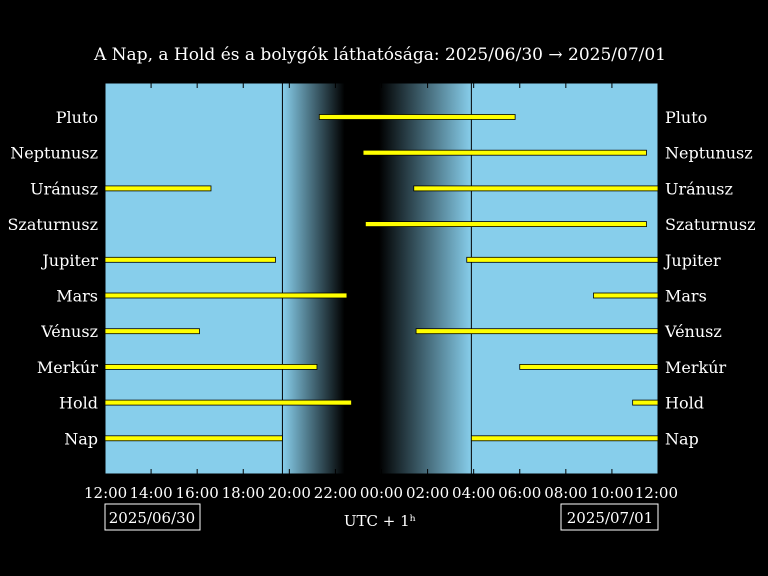 The height and width of the screenshot is (576, 768). What do you see at coordinates (68, 367) in the screenshot?
I see `body-label-left-merkur: Merkúr` at bounding box center [68, 367].